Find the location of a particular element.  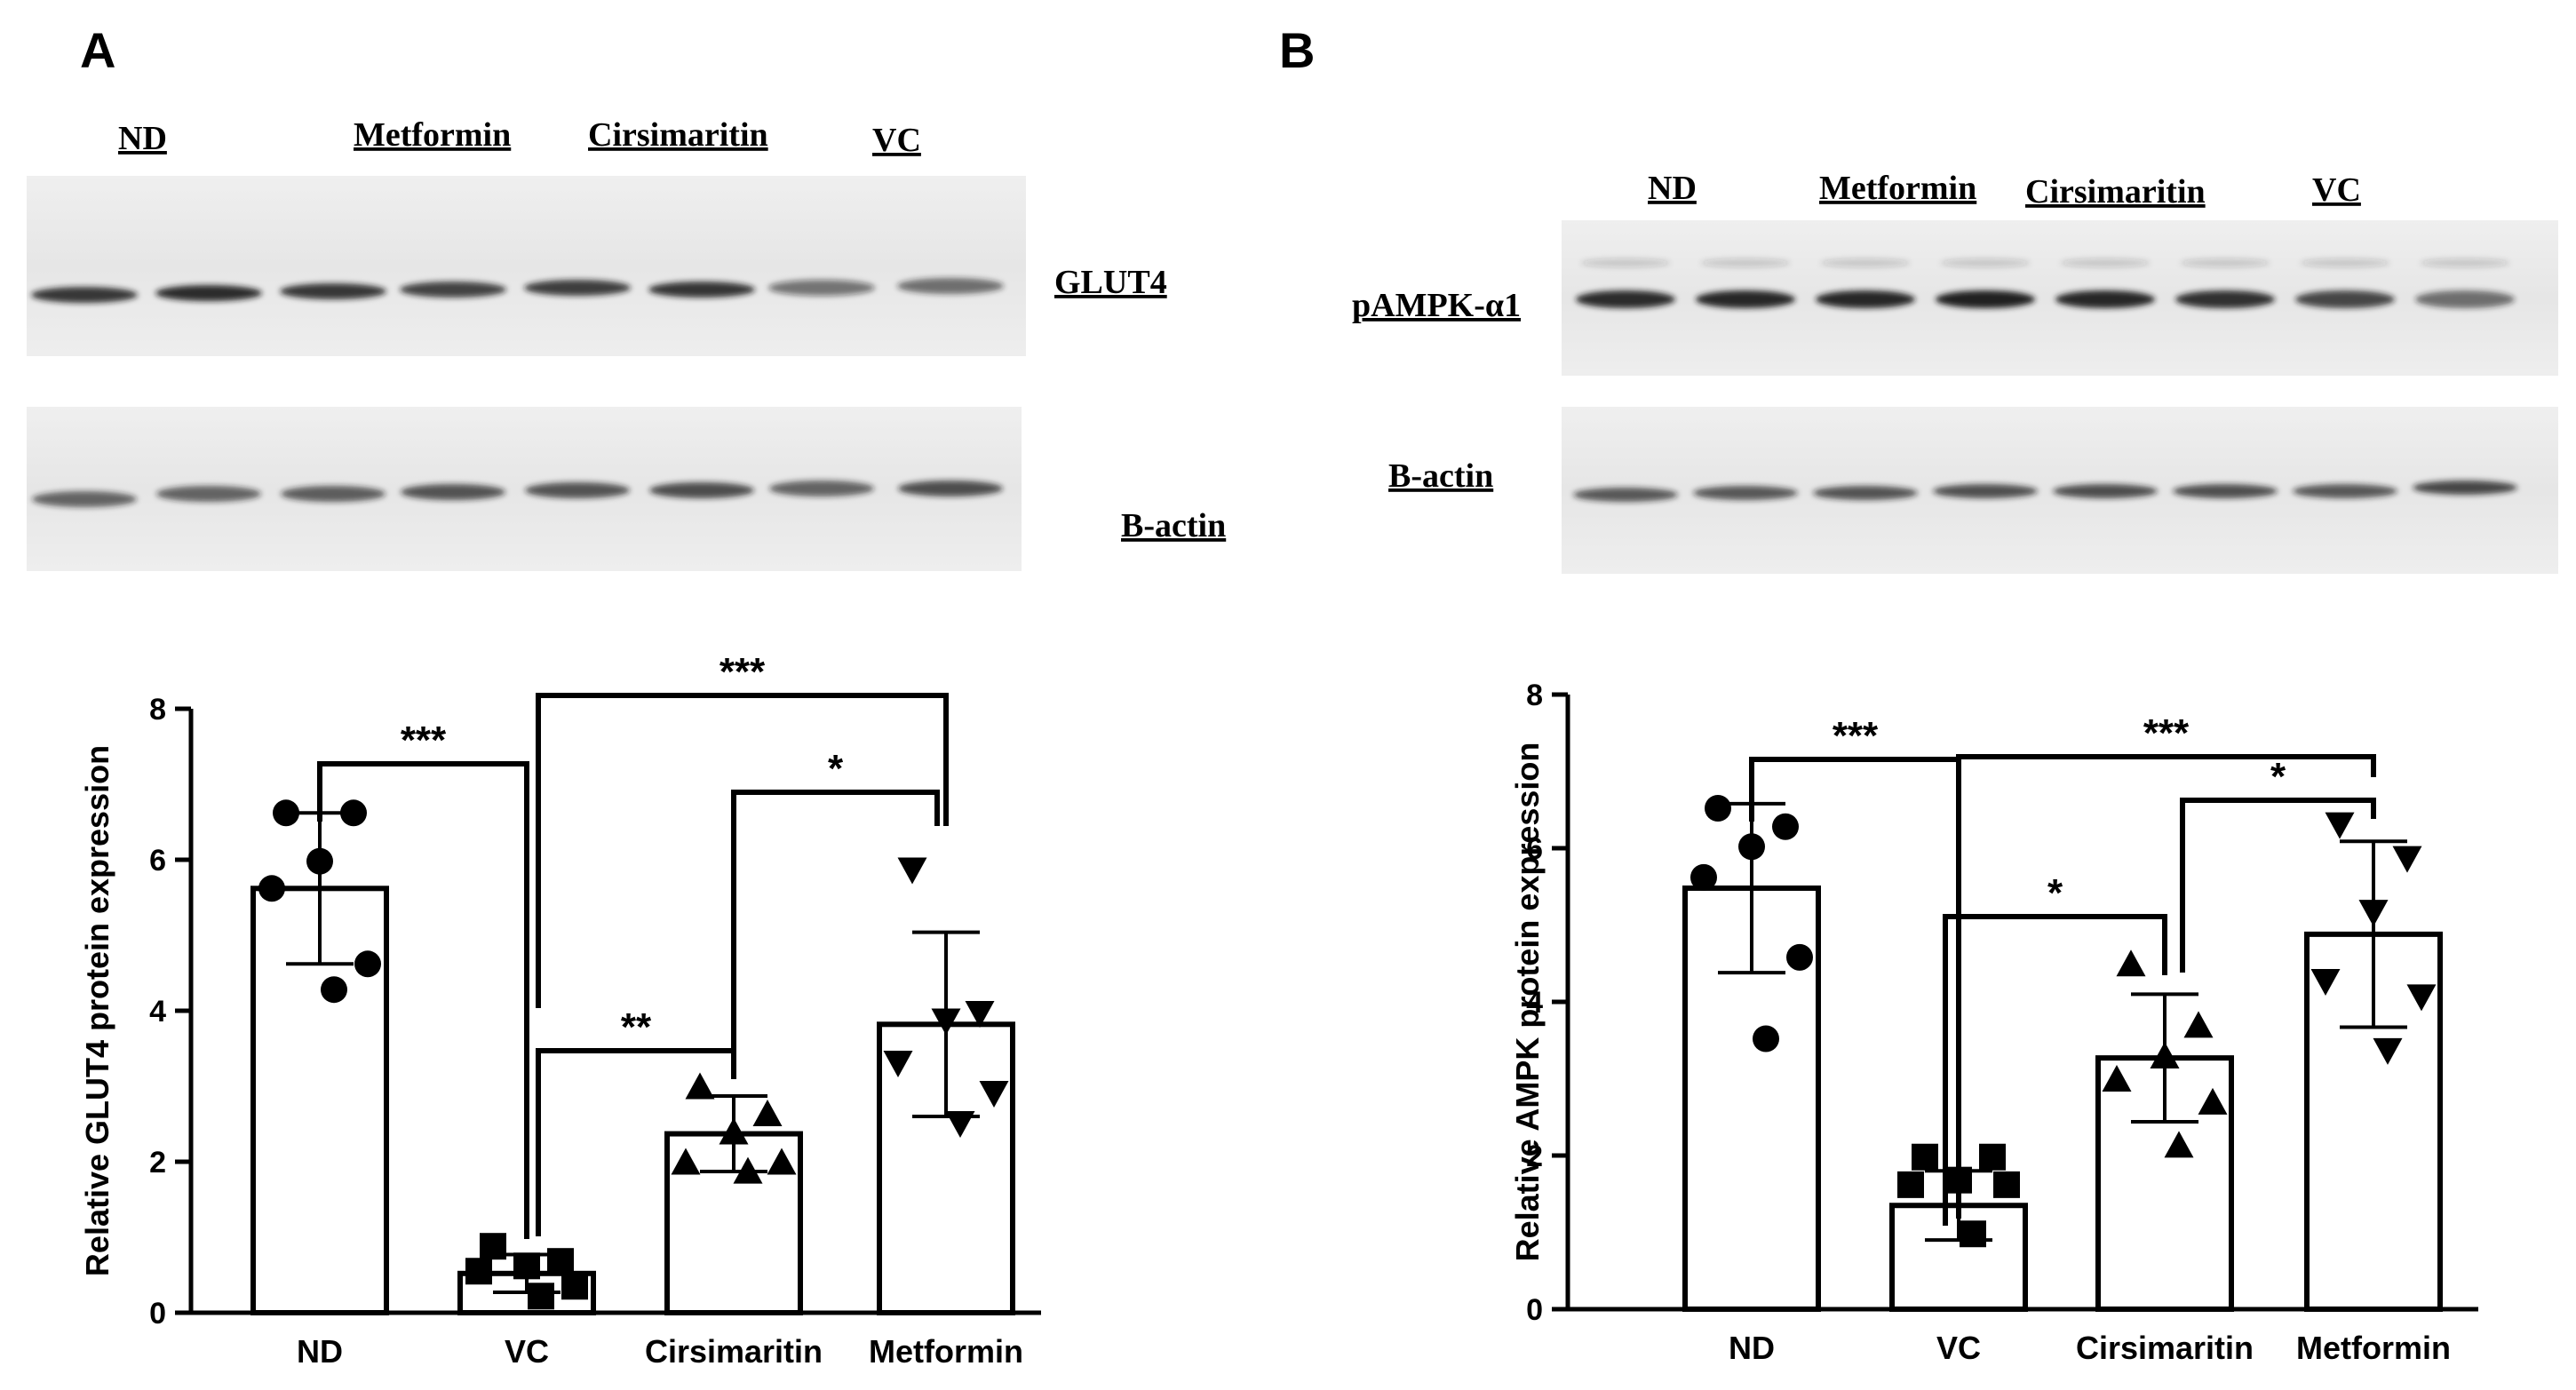

y-axis-label: Relative GLUT4 protein expression is located at coordinates (97, 1010).